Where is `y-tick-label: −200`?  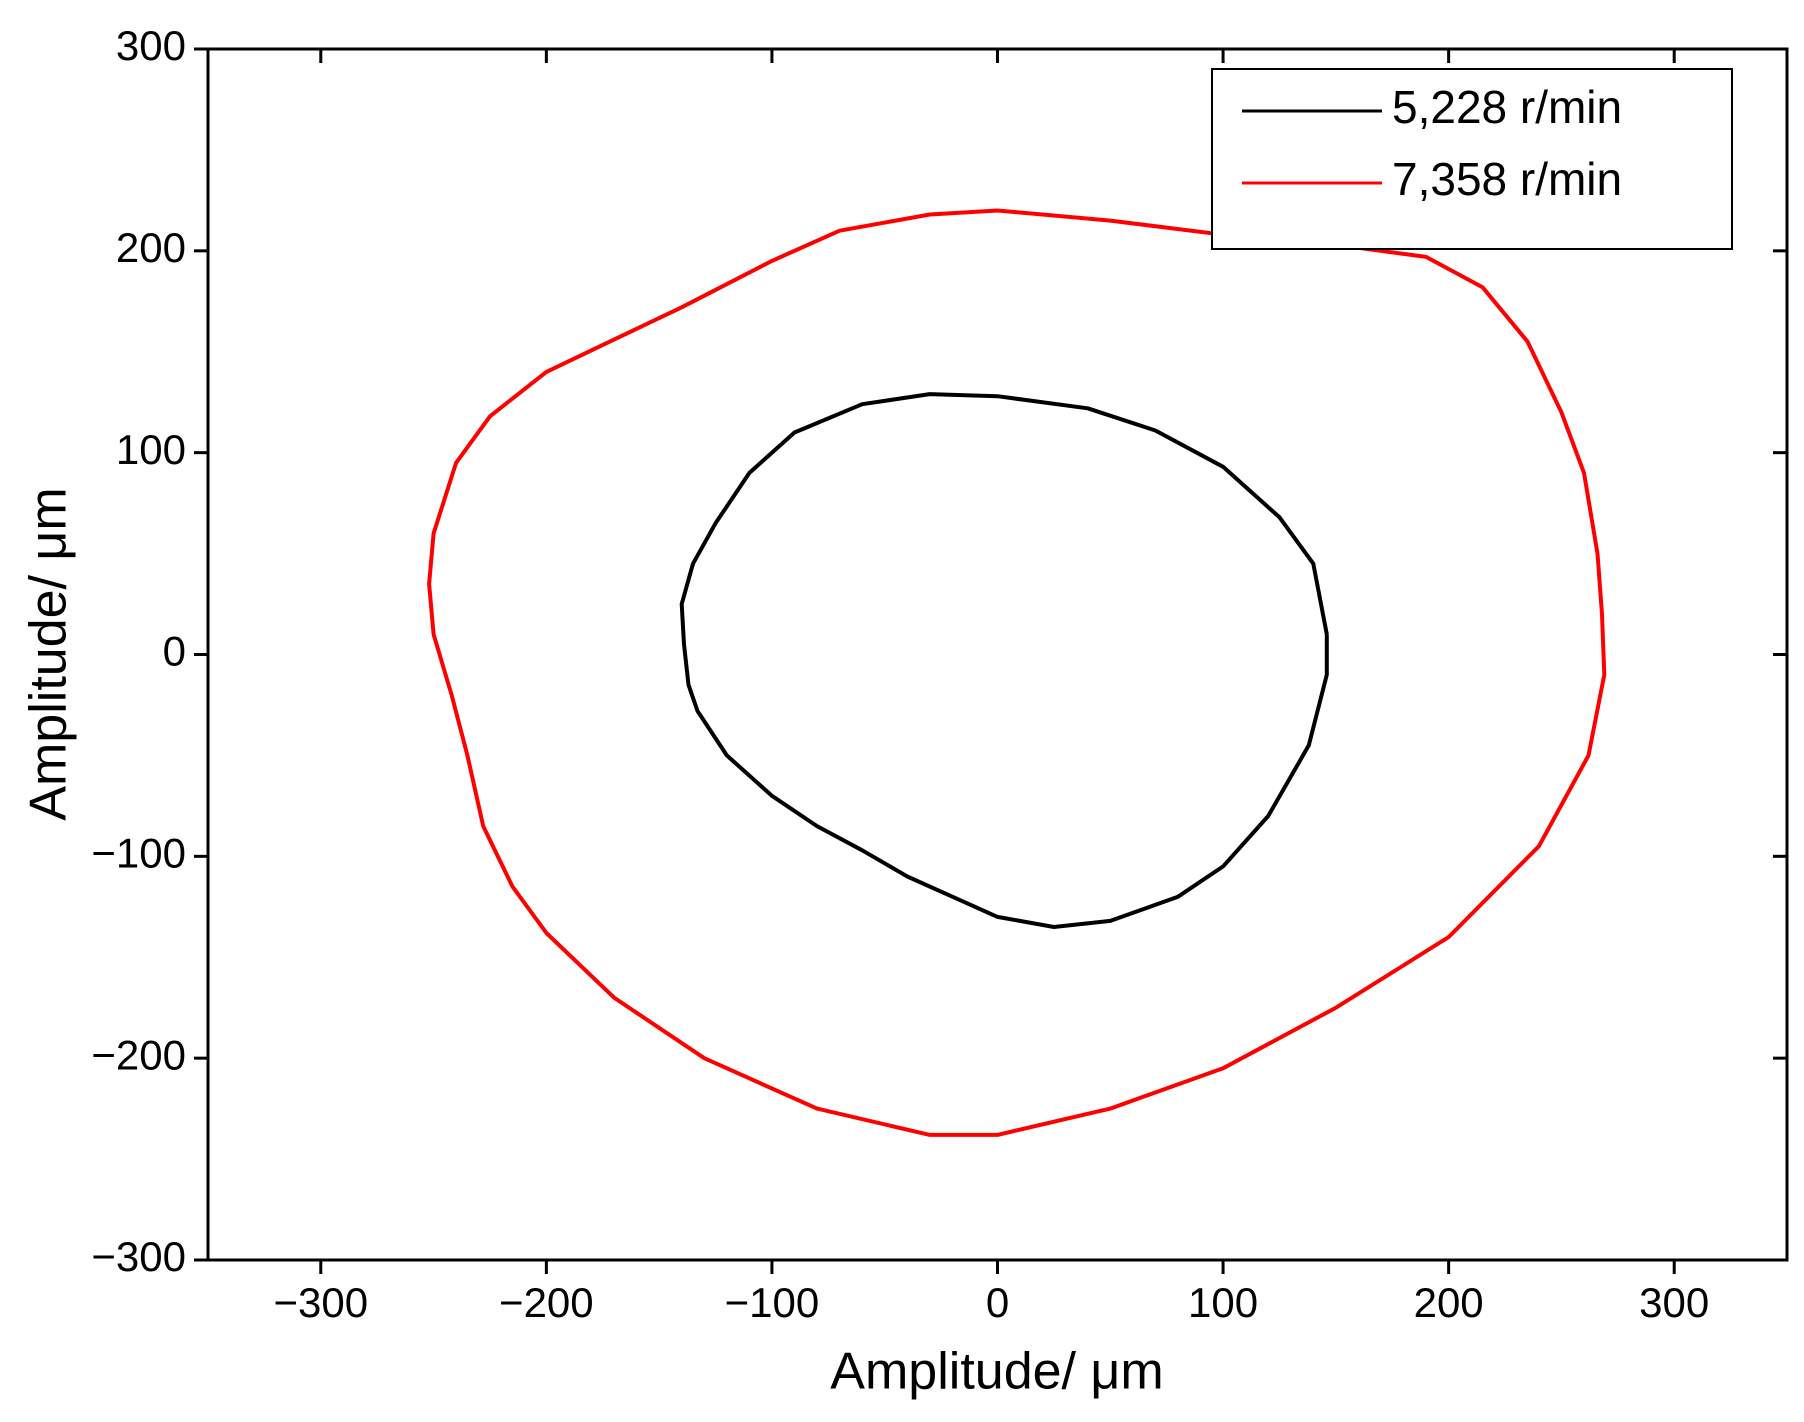
y-tick-label: −200 is located at coordinates (138, 1054).